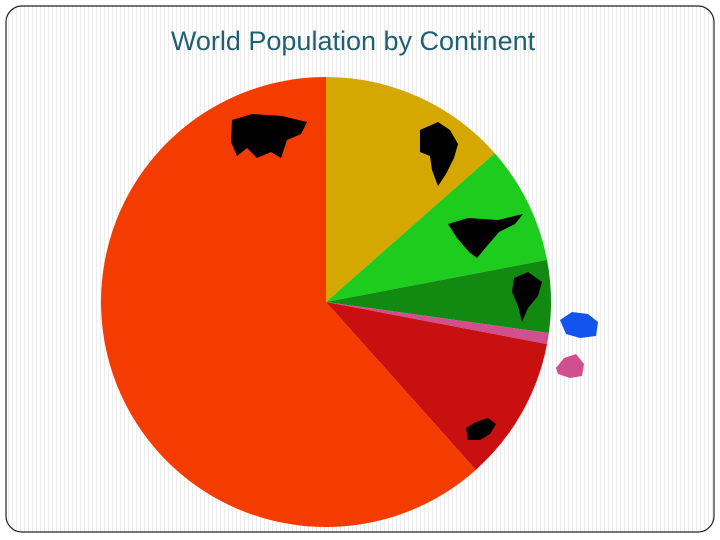  What do you see at coordinates (439, 154) in the screenshot?
I see `africa-icon` at bounding box center [439, 154].